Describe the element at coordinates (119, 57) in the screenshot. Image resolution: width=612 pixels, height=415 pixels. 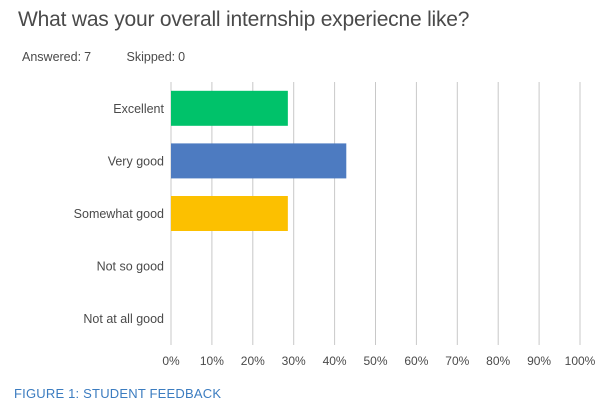
I see `response-summary: Answered: 7 Skipped: 0` at that location.